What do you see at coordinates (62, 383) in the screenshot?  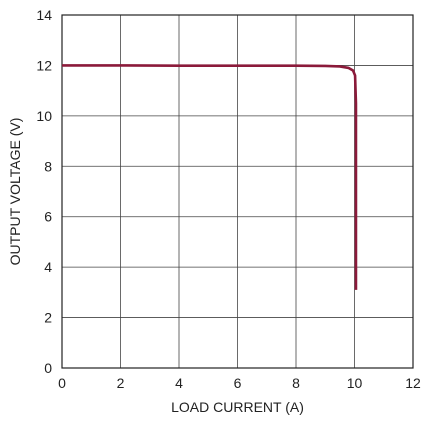 I see `x-tick-label: 0` at bounding box center [62, 383].